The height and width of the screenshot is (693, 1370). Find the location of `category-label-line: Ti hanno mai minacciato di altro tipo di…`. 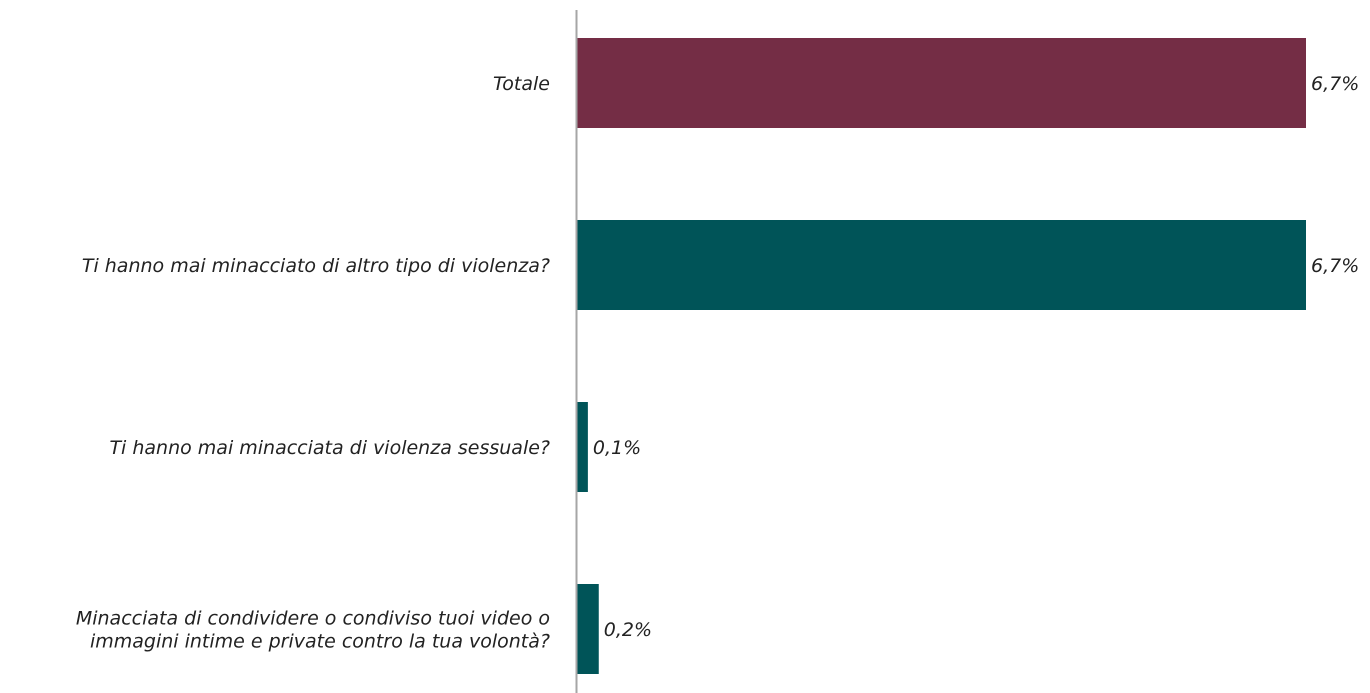

category-label-line: Ti hanno mai minacciato di altro tipo di… is located at coordinates (316, 266).